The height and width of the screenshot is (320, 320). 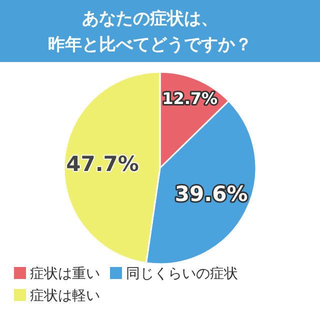 What do you see at coordinates (102, 164) in the screenshot?
I see `data-label: 47.7%` at bounding box center [102, 164].